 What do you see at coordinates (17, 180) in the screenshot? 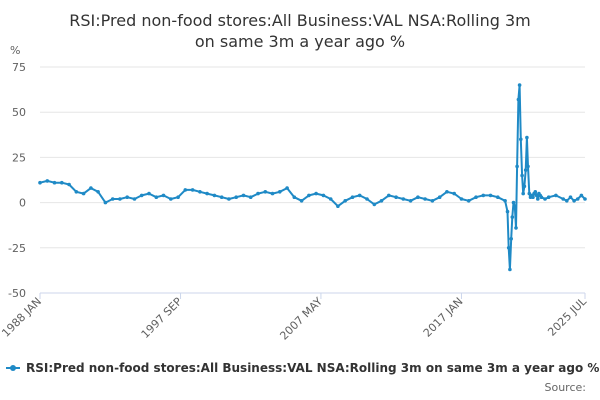
I see `y-axis-ticks: 75 50 25 0 -25 -50` at bounding box center [17, 180].